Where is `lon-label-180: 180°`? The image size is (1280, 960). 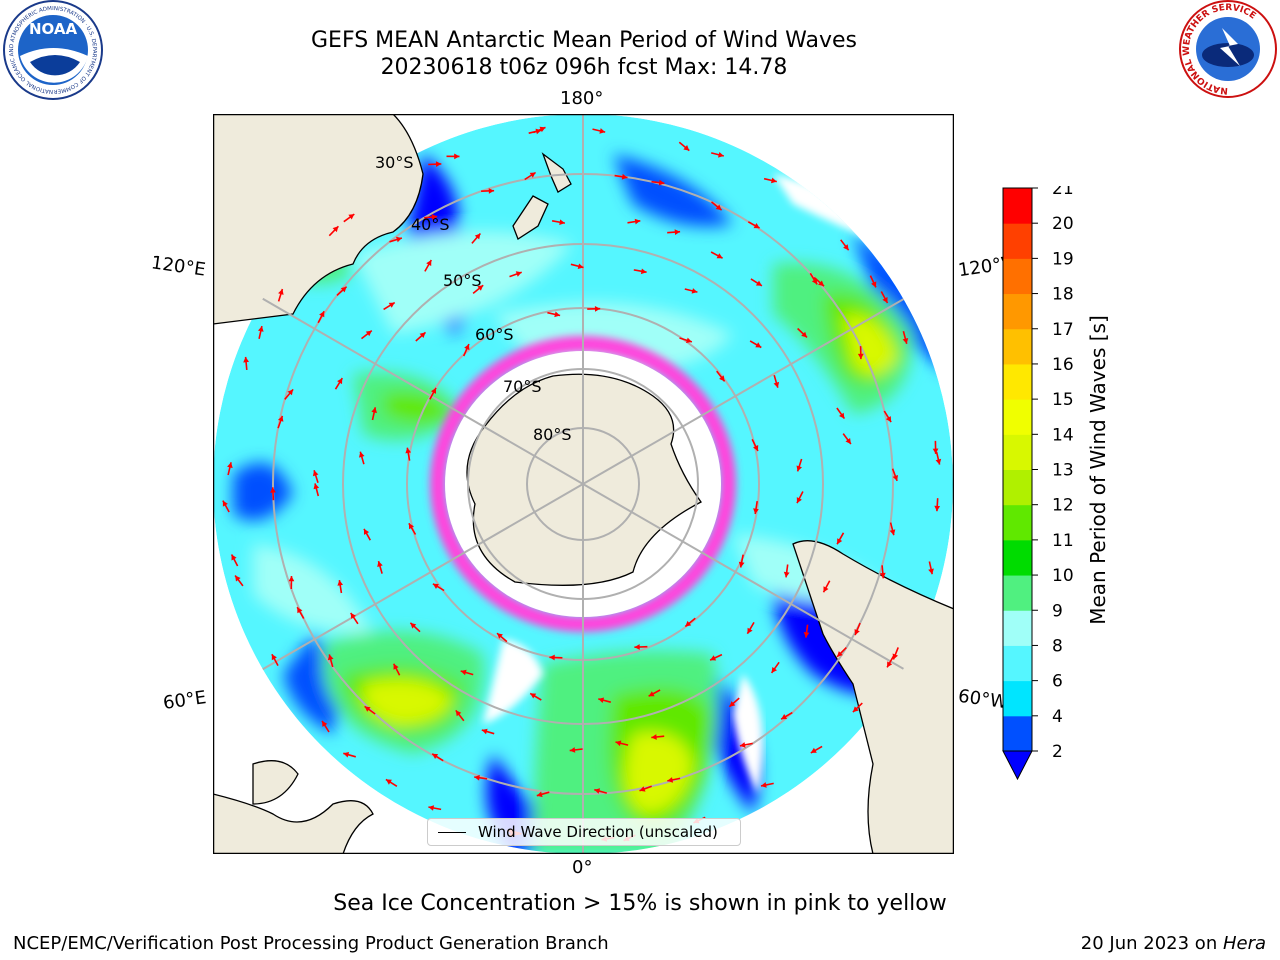 lon-label-180: 180° is located at coordinates (582, 98).